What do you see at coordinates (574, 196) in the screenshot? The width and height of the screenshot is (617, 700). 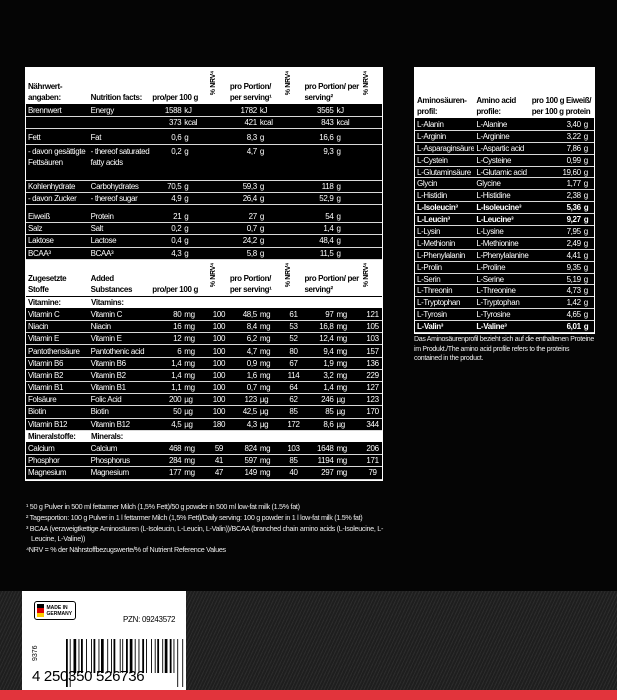 I see `value-number: 2,38` at bounding box center [574, 196].